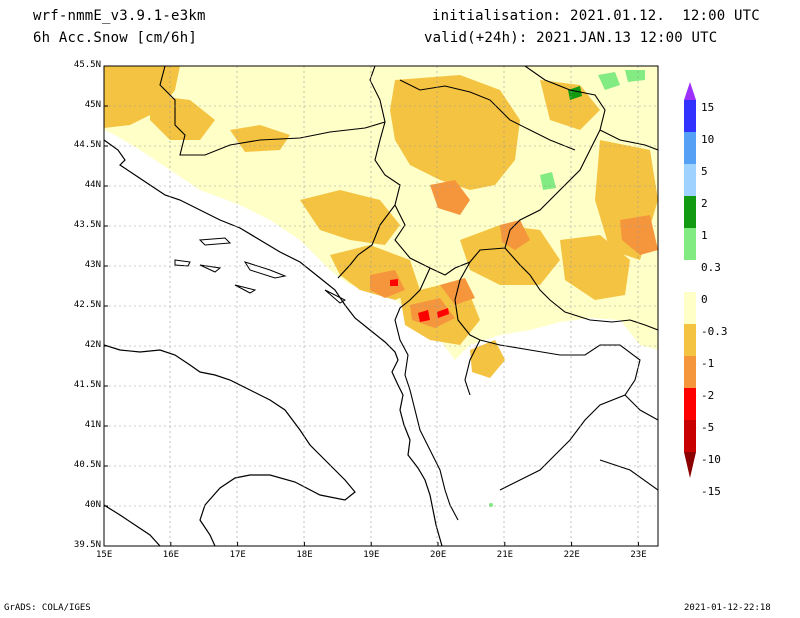  What do you see at coordinates (87, 305) in the screenshot?
I see `lat-tick-label: 42.5N` at bounding box center [87, 305].